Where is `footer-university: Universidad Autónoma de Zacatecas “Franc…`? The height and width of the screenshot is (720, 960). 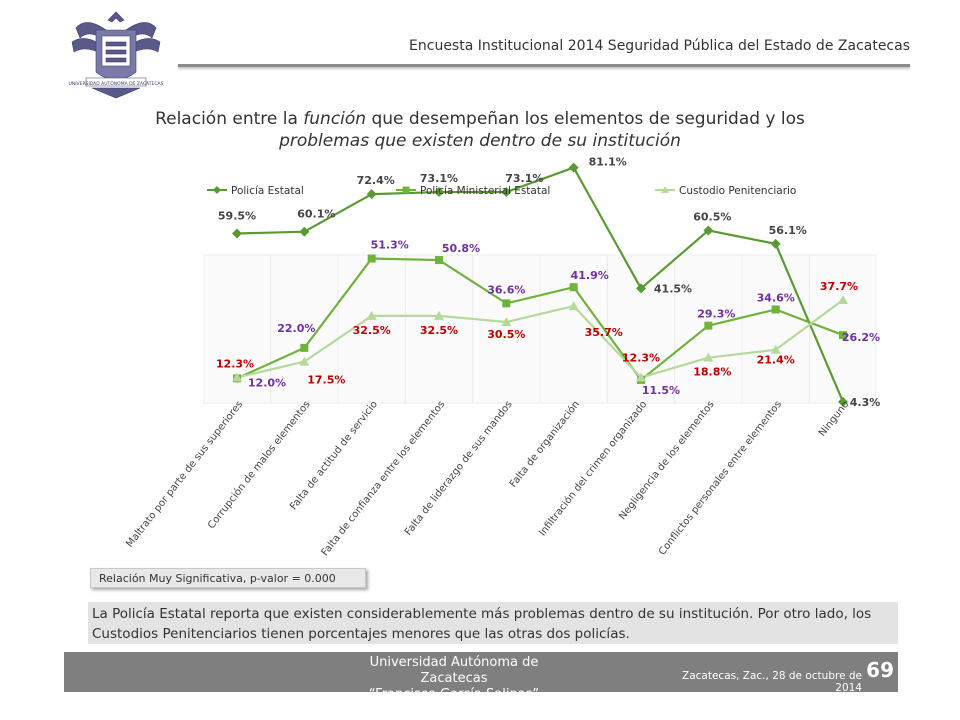
footer-university: Universidad Autónoma de Zacatecas “Franc… is located at coordinates (454, 679).